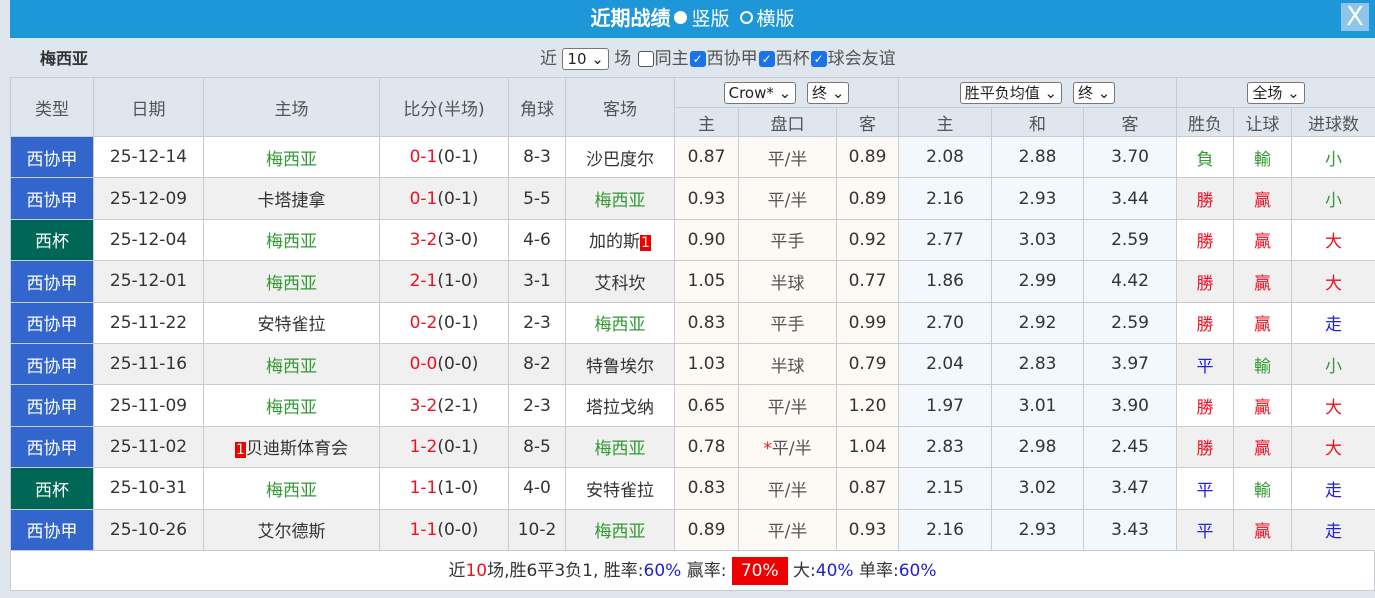  Describe the element at coordinates (444, 447) in the screenshot. I see `score: 1-2(0-1)` at that location.